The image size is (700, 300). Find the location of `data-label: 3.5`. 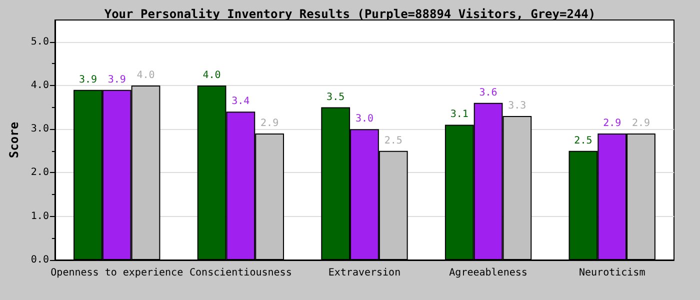

data-label: 3.5 is located at coordinates (335, 97).